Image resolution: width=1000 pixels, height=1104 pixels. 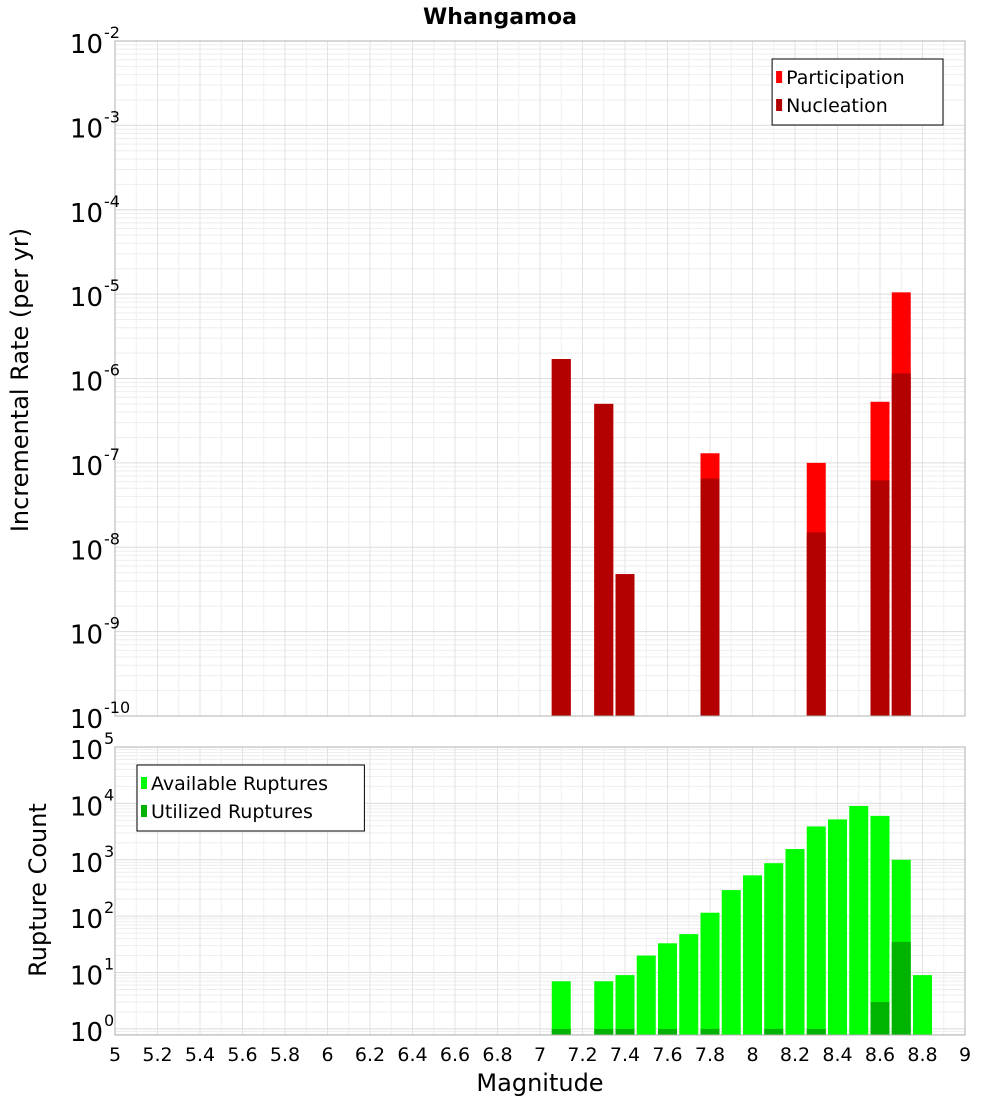 What do you see at coordinates (667, 1055) in the screenshot?
I see `x-tick-label: 7.6` at bounding box center [667, 1055].